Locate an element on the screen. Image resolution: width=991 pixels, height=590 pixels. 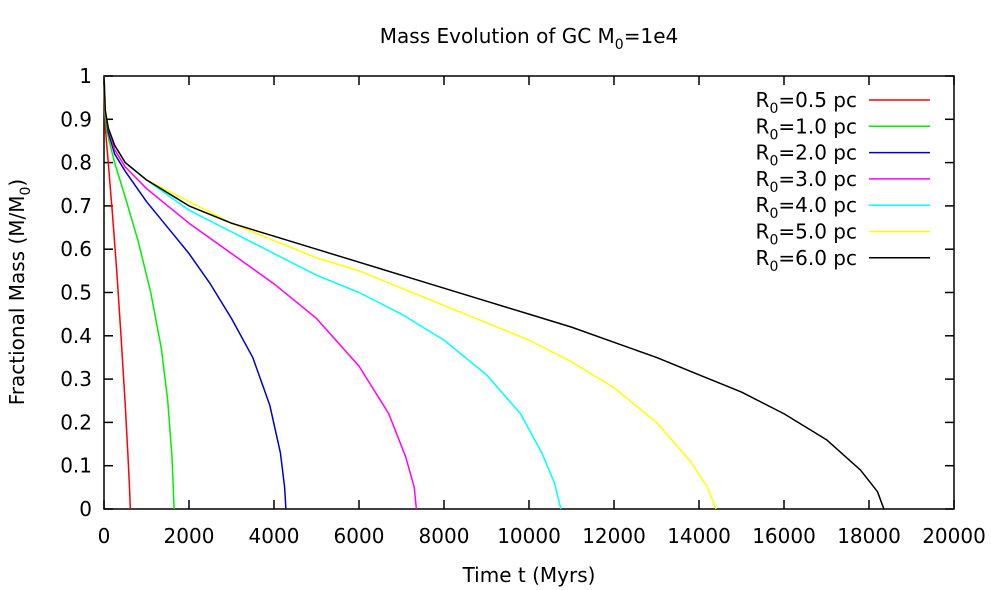
x-tick-label: 2000 is located at coordinates (189, 536).